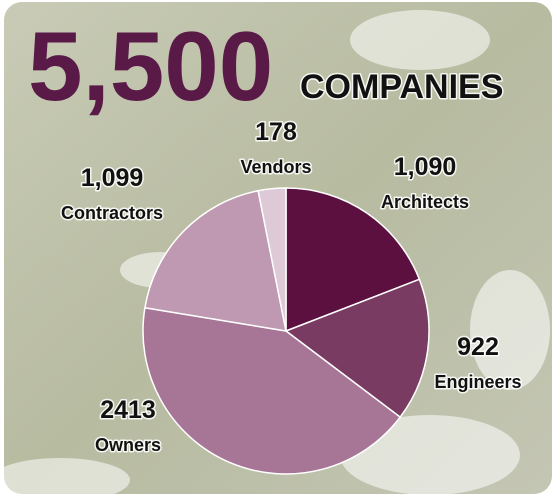  I want to click on chart-title: 5,500, so click(150, 66).